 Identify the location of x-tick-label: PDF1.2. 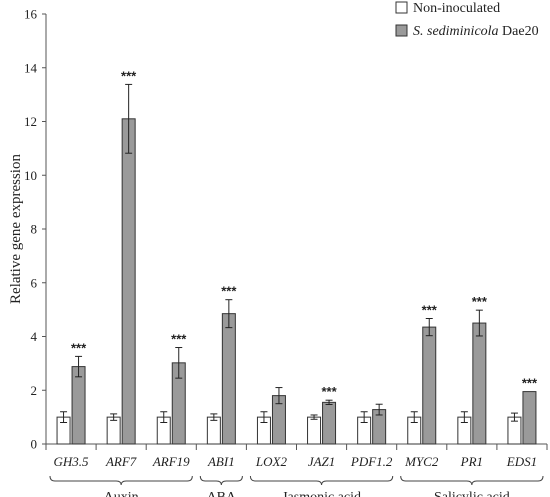
(371, 461).